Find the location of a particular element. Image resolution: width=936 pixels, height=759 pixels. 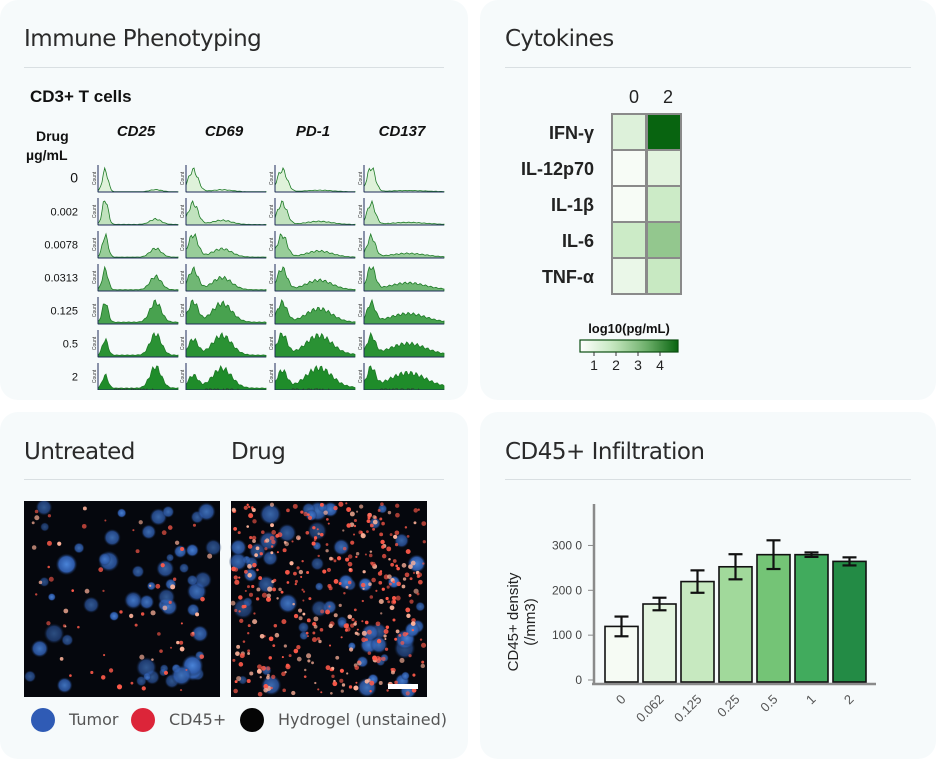

microscopy-images is located at coordinates (225, 599).